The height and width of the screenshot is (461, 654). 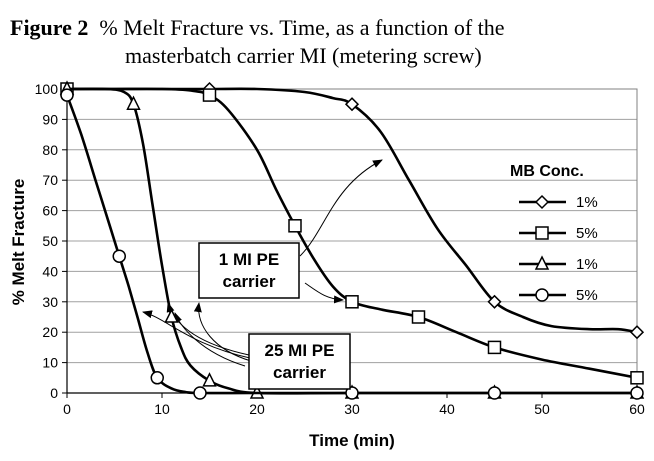 What do you see at coordinates (352, 409) in the screenshot?
I see `x-tick-label: 30` at bounding box center [352, 409].